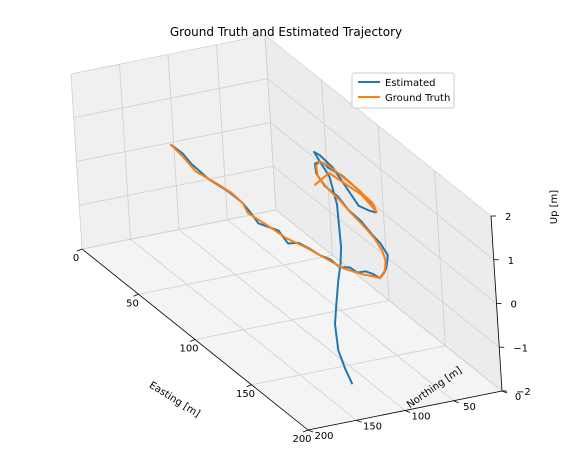  What do you see at coordinates (520, 348) in the screenshot?
I see `z-tick-label: −1` at bounding box center [520, 348].